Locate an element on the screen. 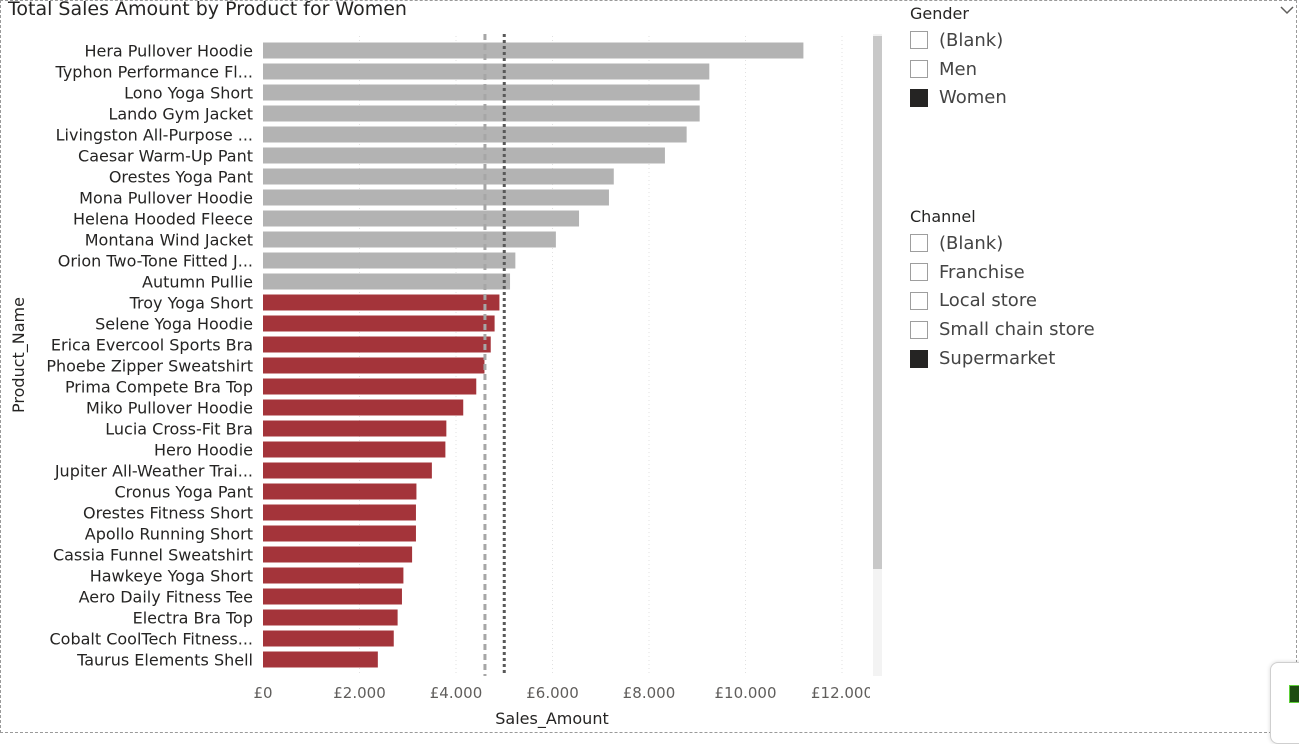 The image size is (1299, 744). category-label: Helena Hooded Fleece is located at coordinates (163, 219).